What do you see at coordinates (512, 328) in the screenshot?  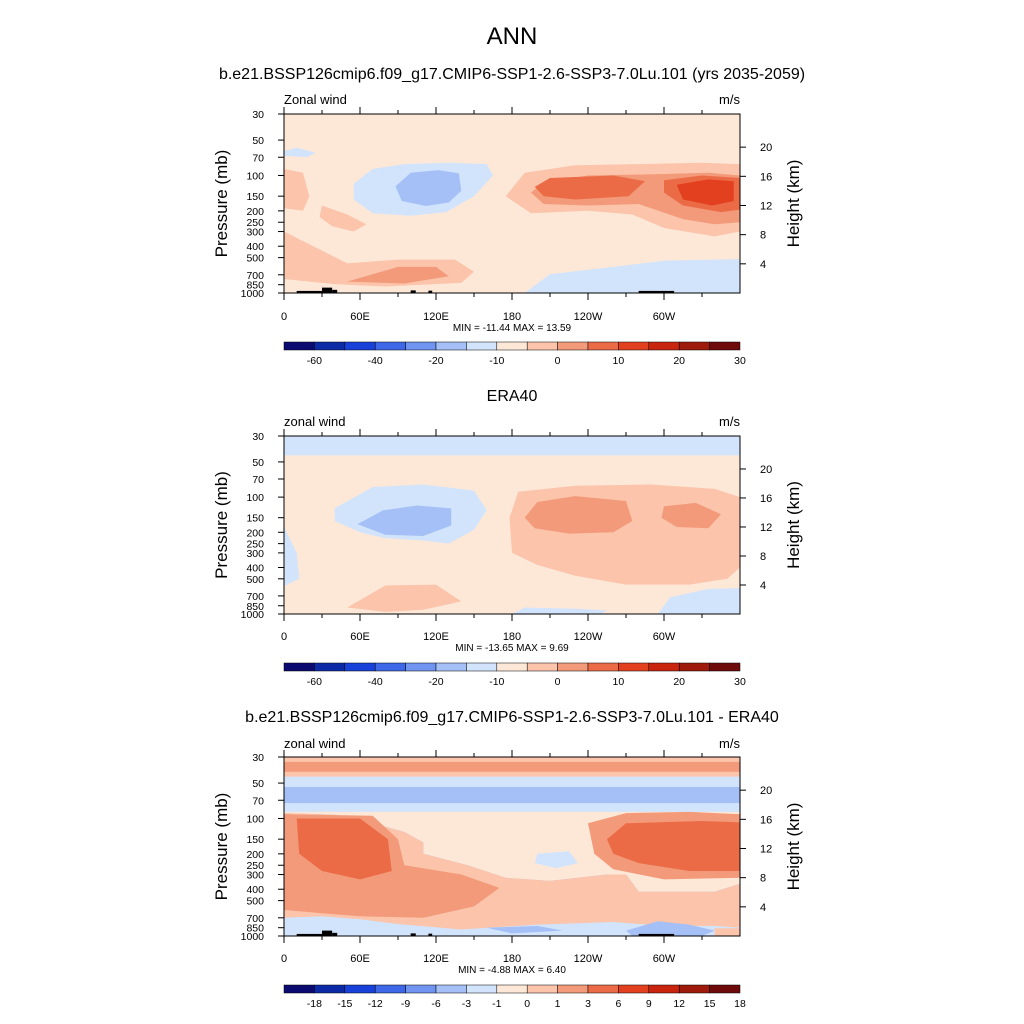 I see `min-max-stats: MIN = -11.44 MAX = 13.59` at bounding box center [512, 328].